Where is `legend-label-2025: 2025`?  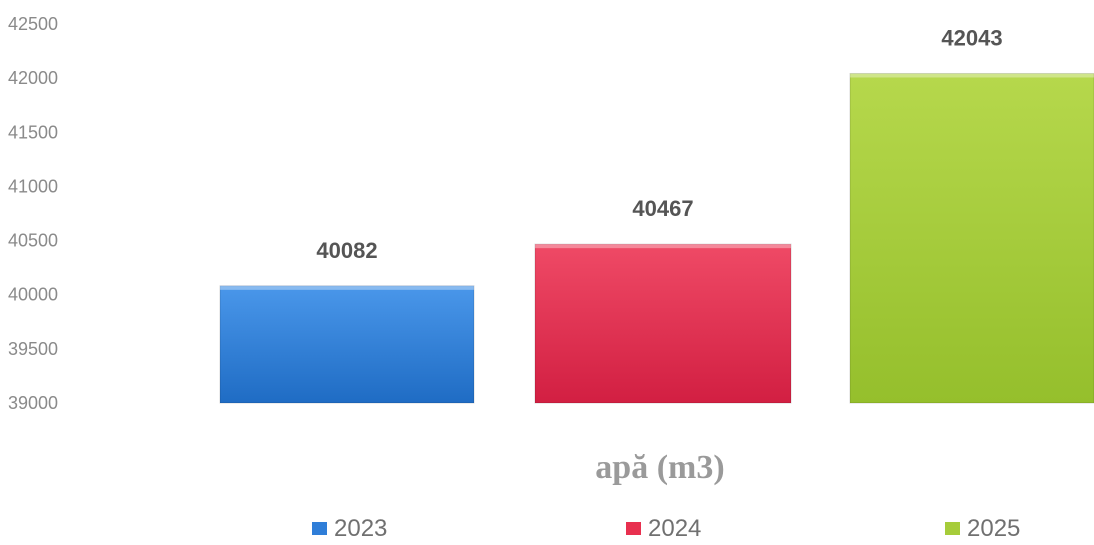
legend-label-2025: 2025 is located at coordinates (993, 528).